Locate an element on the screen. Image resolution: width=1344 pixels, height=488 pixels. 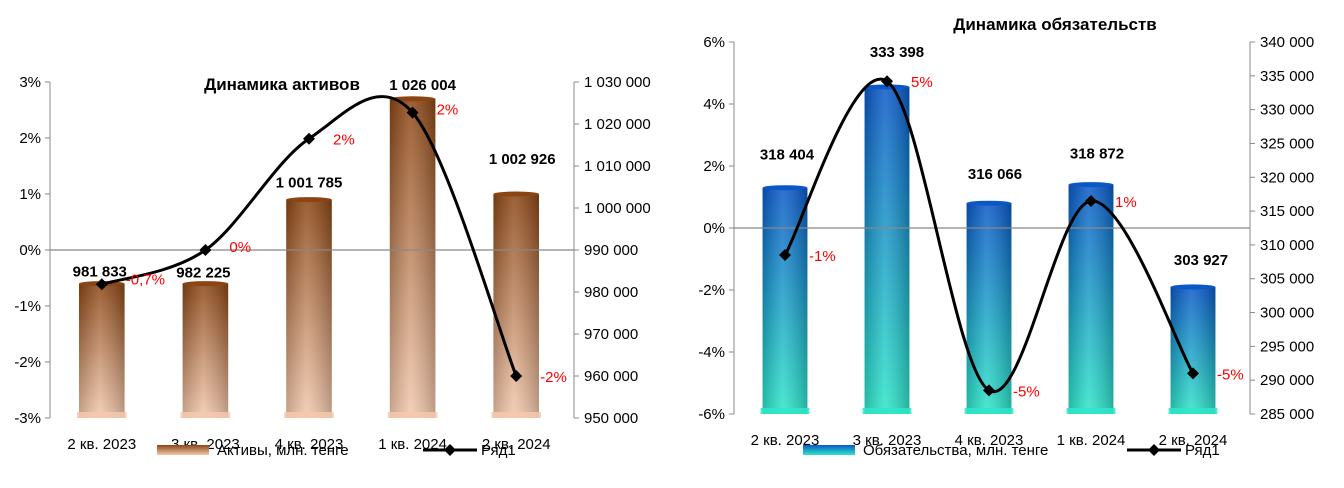
x-axis-category-label: 1 кв. 2024 is located at coordinates (1091, 440).